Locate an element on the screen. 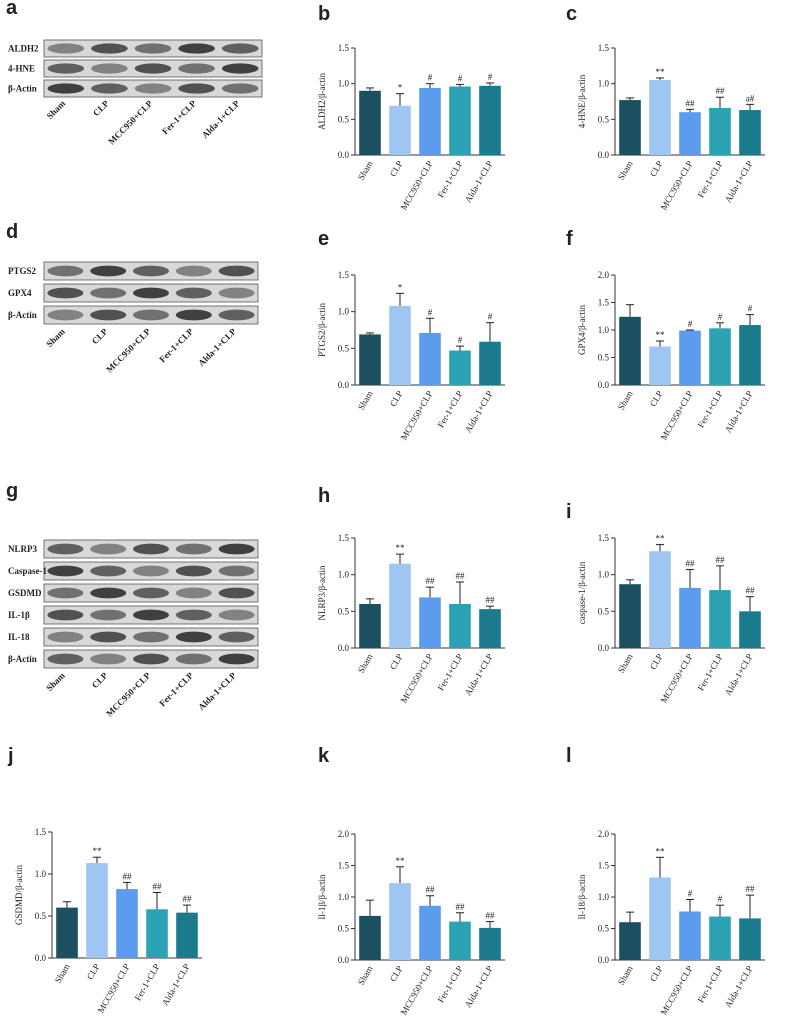  significance-label: ** is located at coordinates (401, 861).